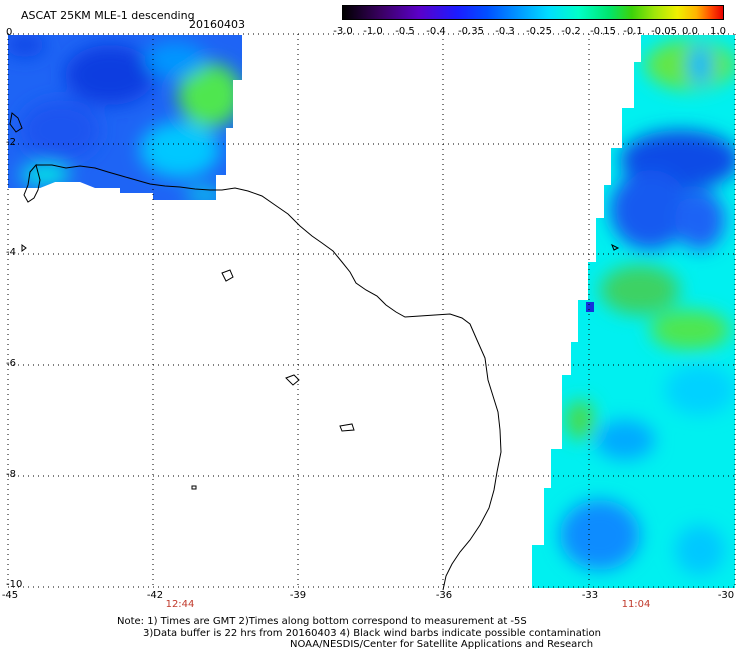 This screenshot has height=650, width=740. I want to click on lon-label: -42, so click(155, 595).